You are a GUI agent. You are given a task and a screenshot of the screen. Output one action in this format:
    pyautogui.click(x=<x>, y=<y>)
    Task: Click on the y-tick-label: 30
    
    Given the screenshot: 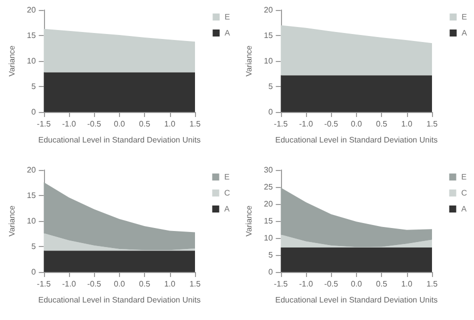 What is the action you would take?
    pyautogui.click(x=269, y=170)
    